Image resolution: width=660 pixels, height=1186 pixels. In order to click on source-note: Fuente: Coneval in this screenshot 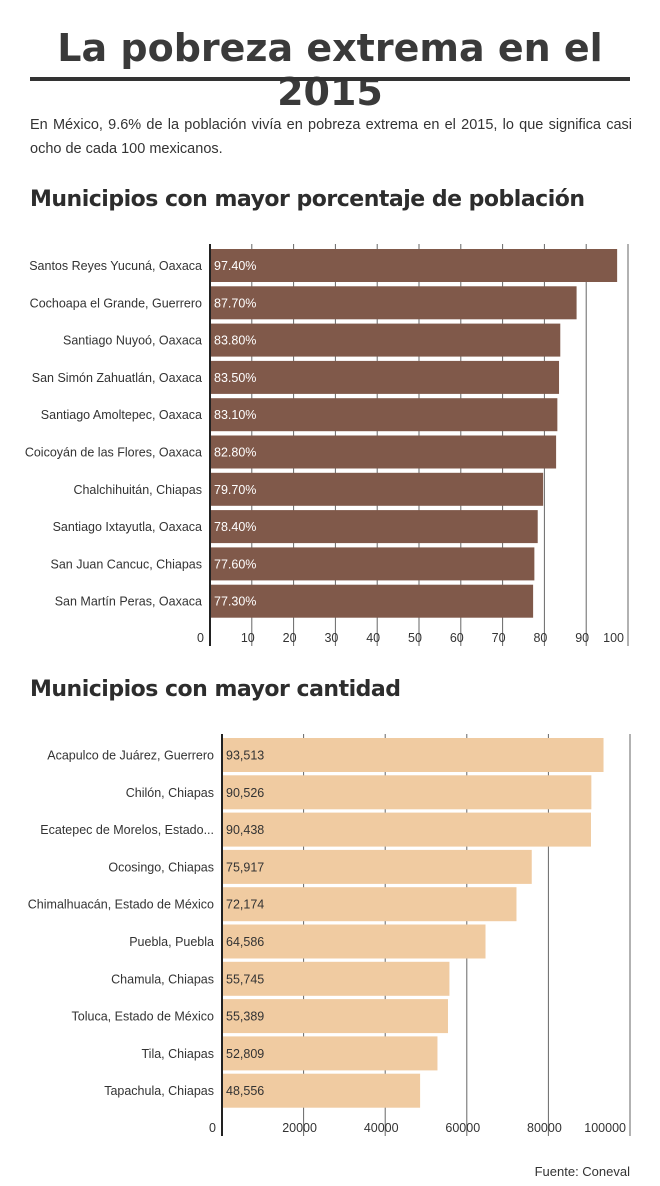, I will do `click(582, 1171)`.